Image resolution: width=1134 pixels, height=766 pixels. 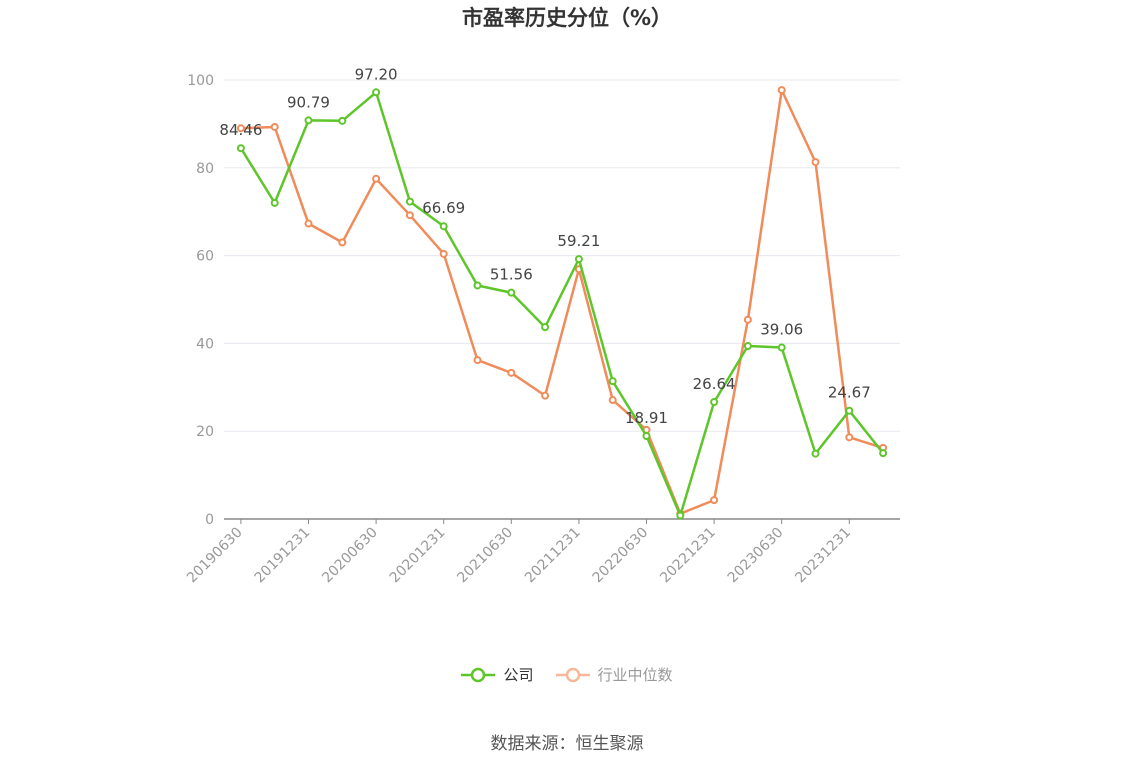 What do you see at coordinates (205, 432) in the screenshot?
I see `y-tick-label-20: 20` at bounding box center [205, 432].